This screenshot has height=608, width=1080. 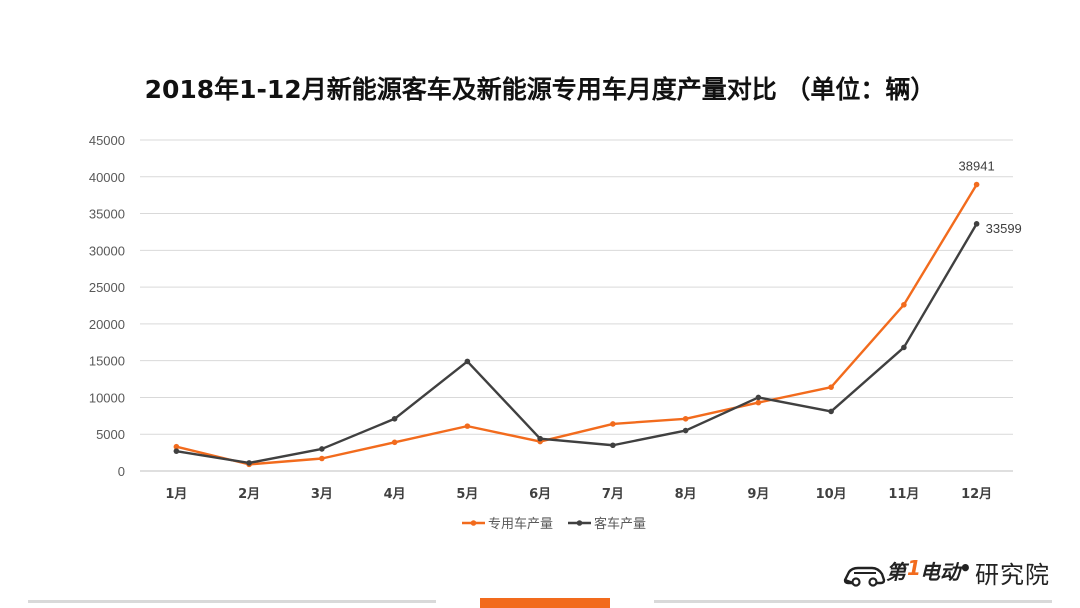 I want to click on x-tick-label: 8月, so click(x=686, y=494).